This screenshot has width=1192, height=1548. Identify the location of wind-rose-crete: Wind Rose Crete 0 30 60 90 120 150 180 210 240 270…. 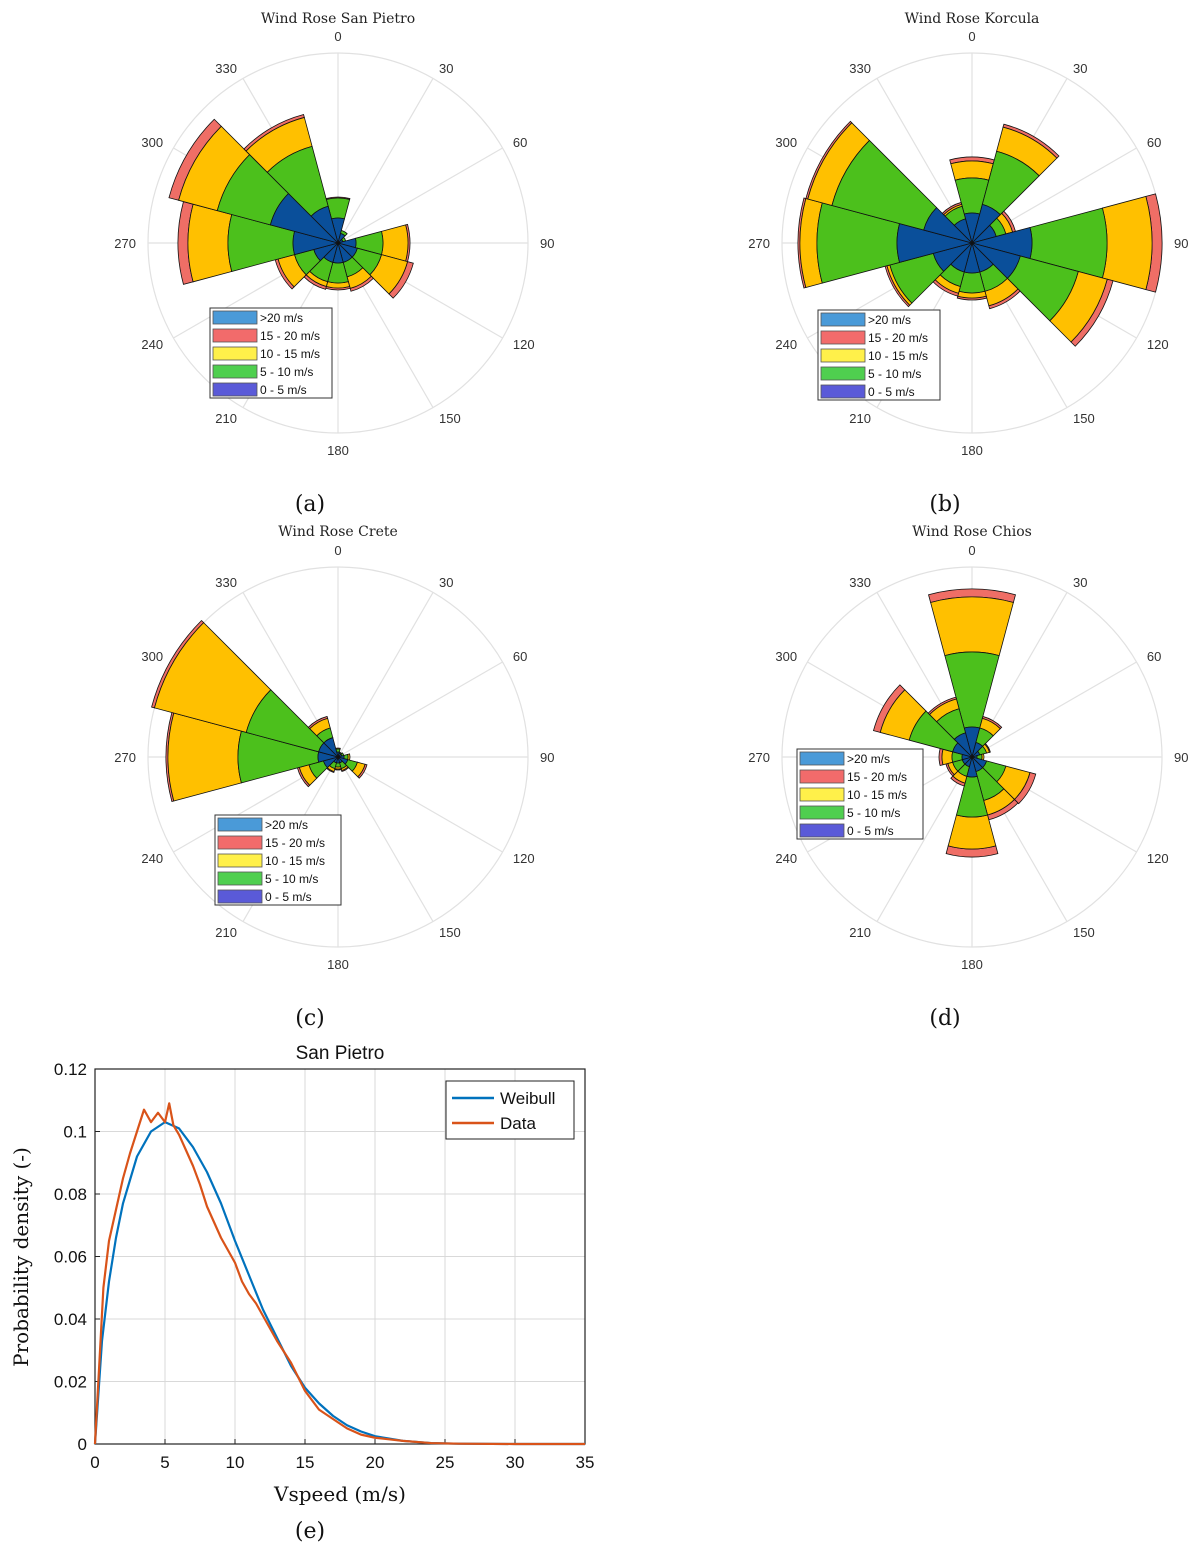
(334, 748).